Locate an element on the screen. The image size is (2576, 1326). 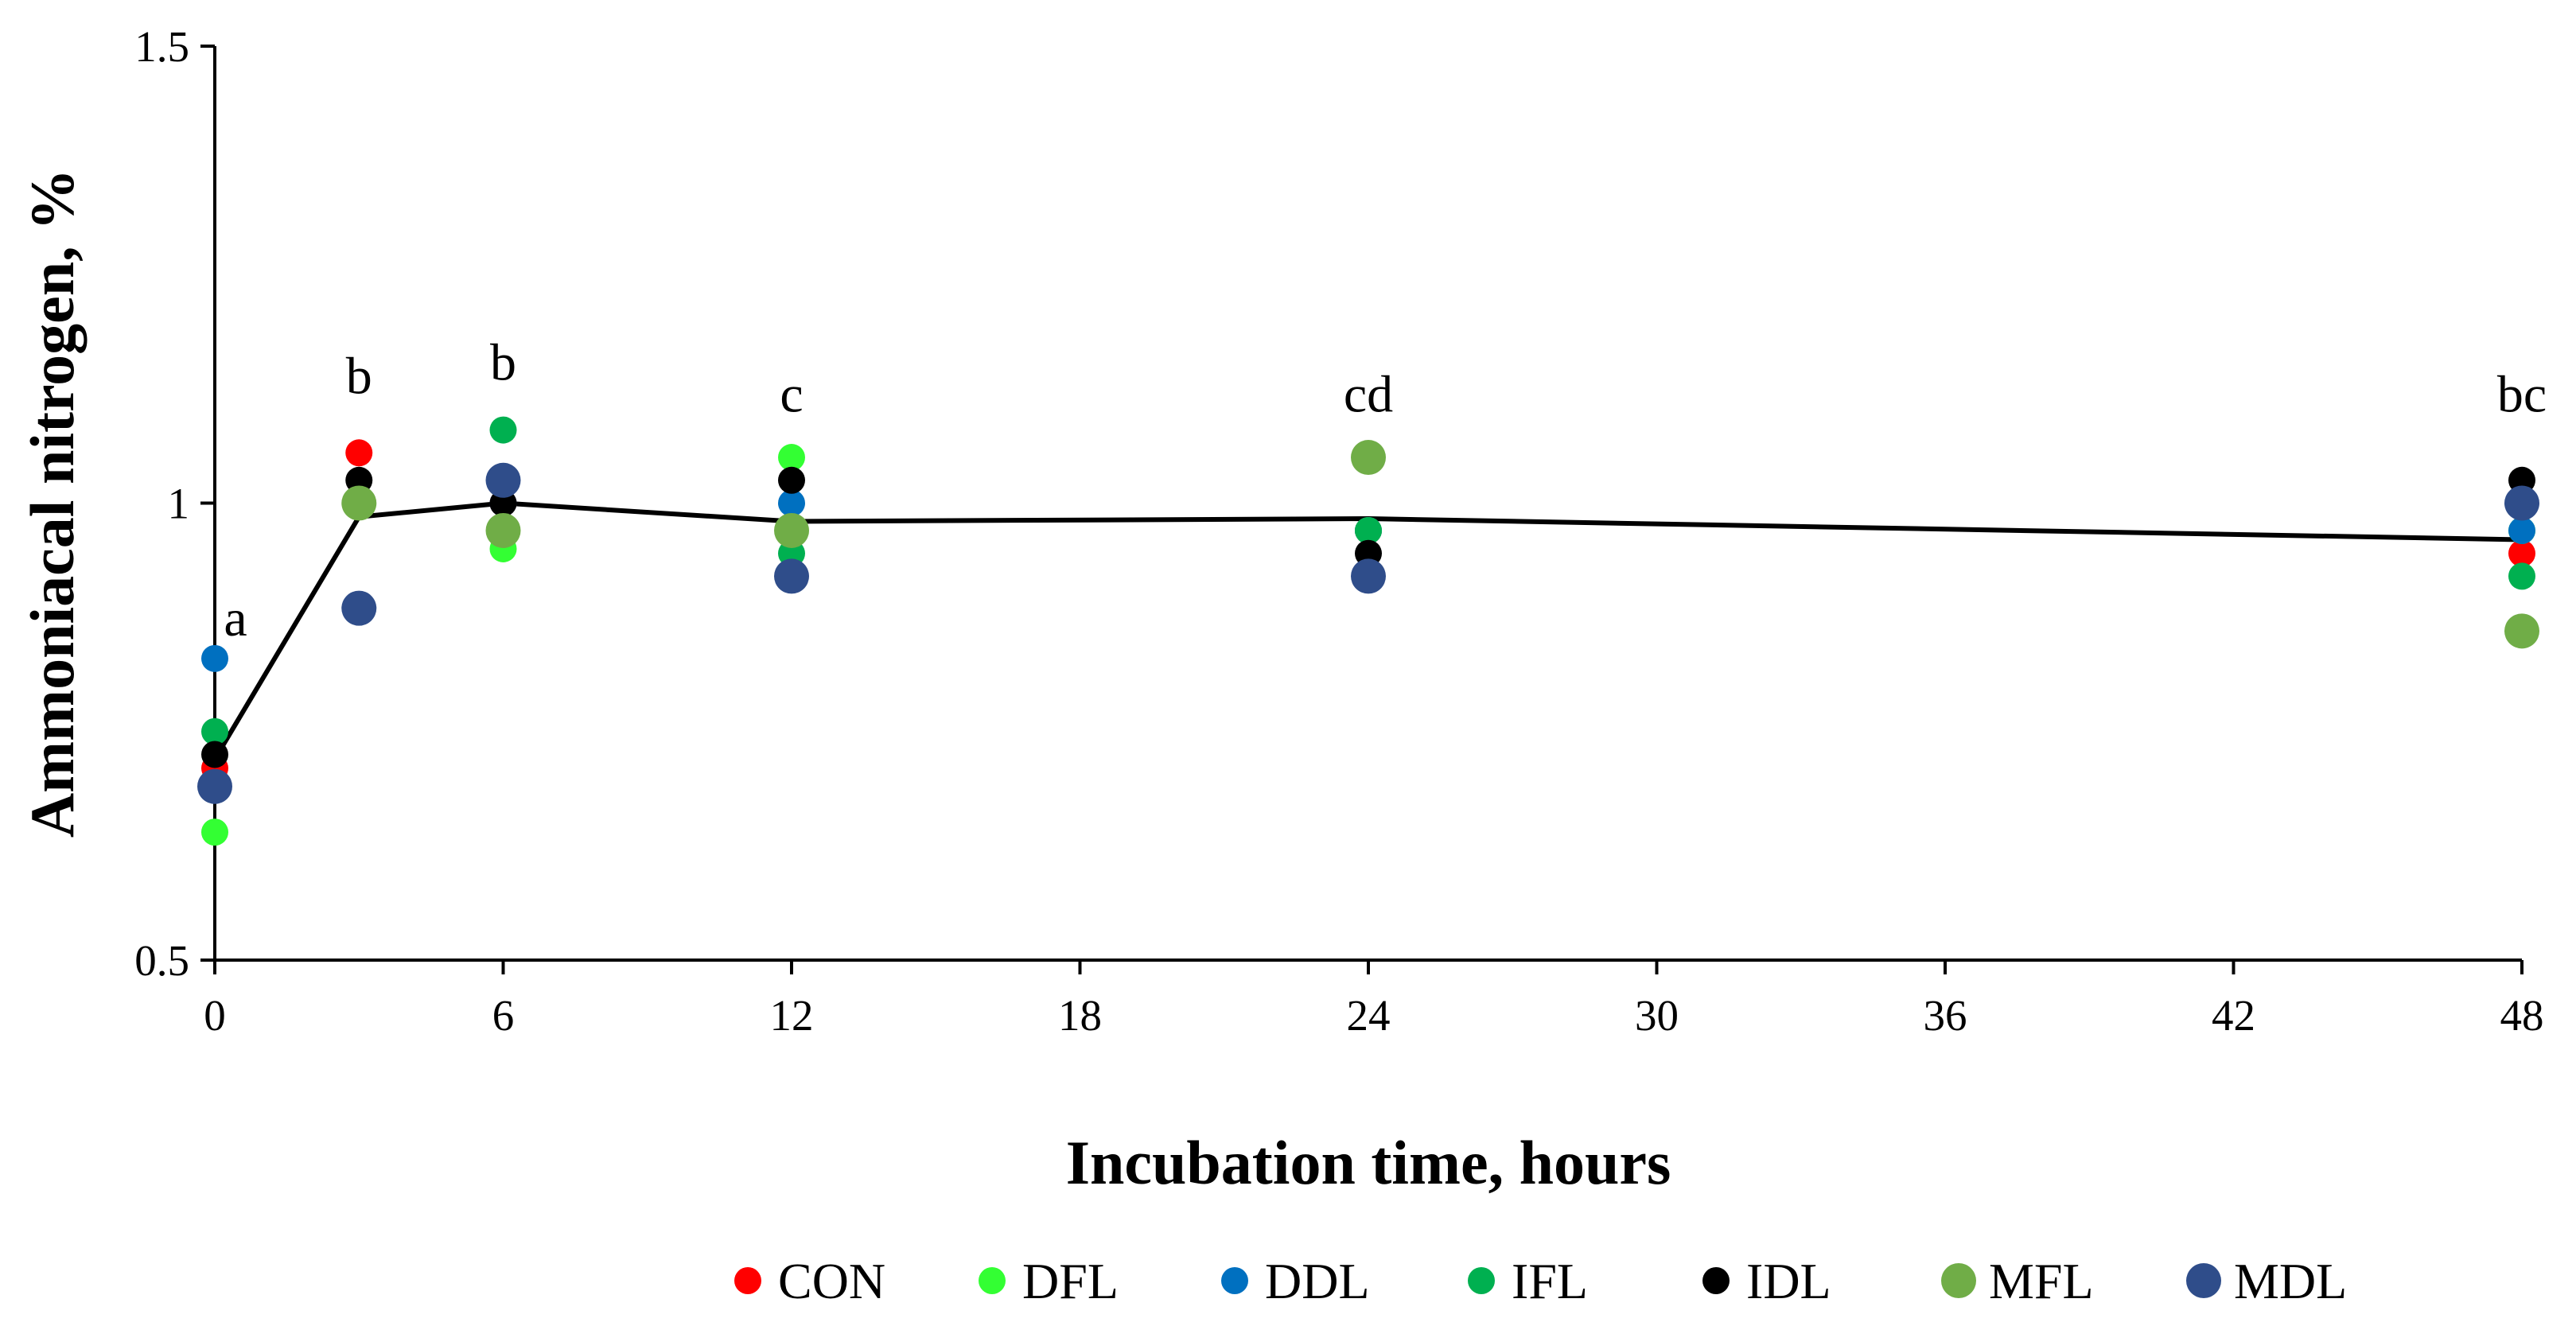
x-tick-label: 0 is located at coordinates (215, 1015).